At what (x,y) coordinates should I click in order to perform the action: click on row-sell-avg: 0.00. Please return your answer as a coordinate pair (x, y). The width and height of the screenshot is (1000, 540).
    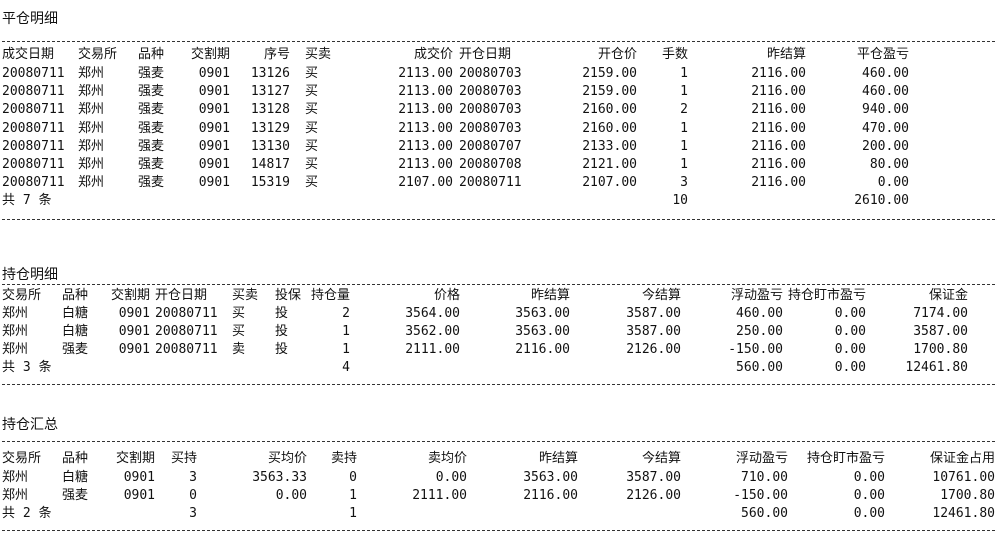
    Looking at the image, I should click on (451, 477).